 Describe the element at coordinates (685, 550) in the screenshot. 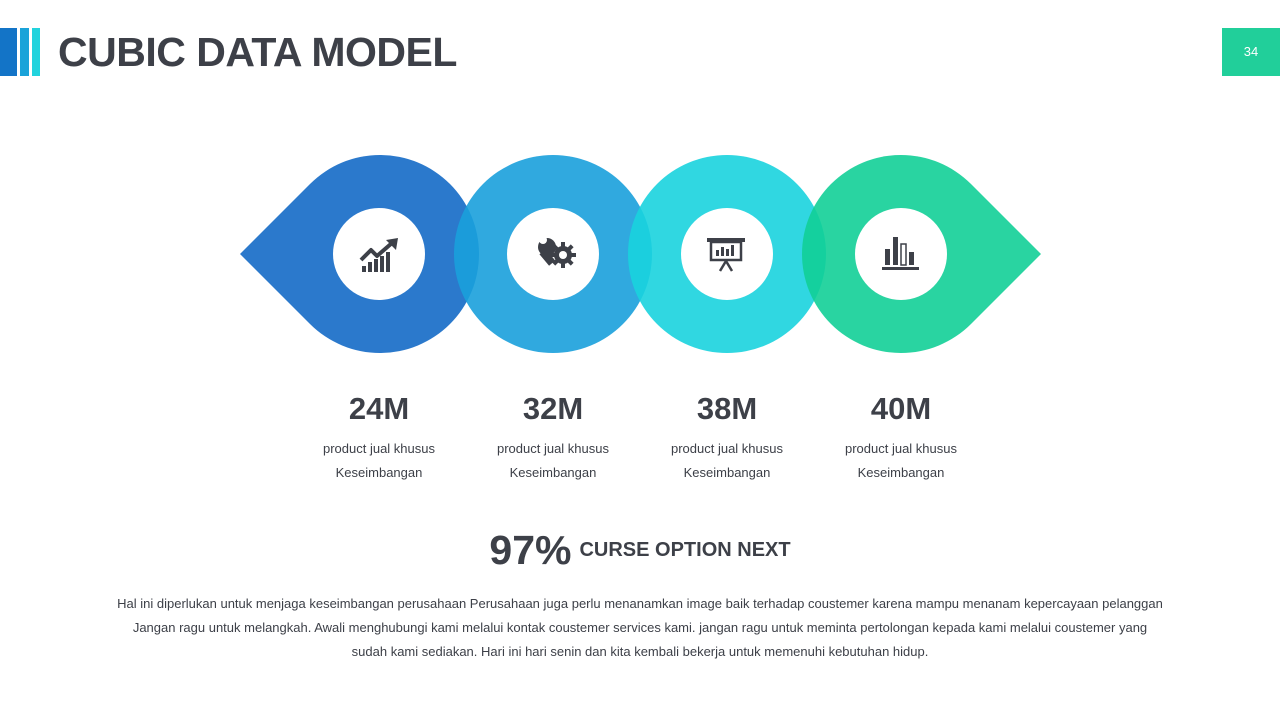

I see `summary-label: CURSE OPTION NEXT` at that location.